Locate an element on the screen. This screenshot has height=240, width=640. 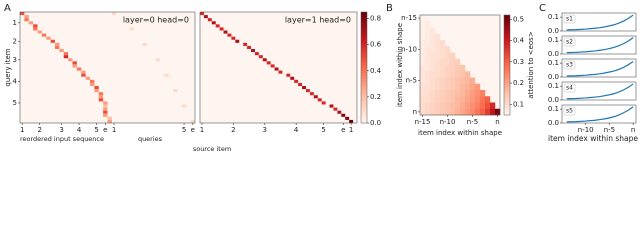
x-tick-label: n-10 is located at coordinates (586, 130).